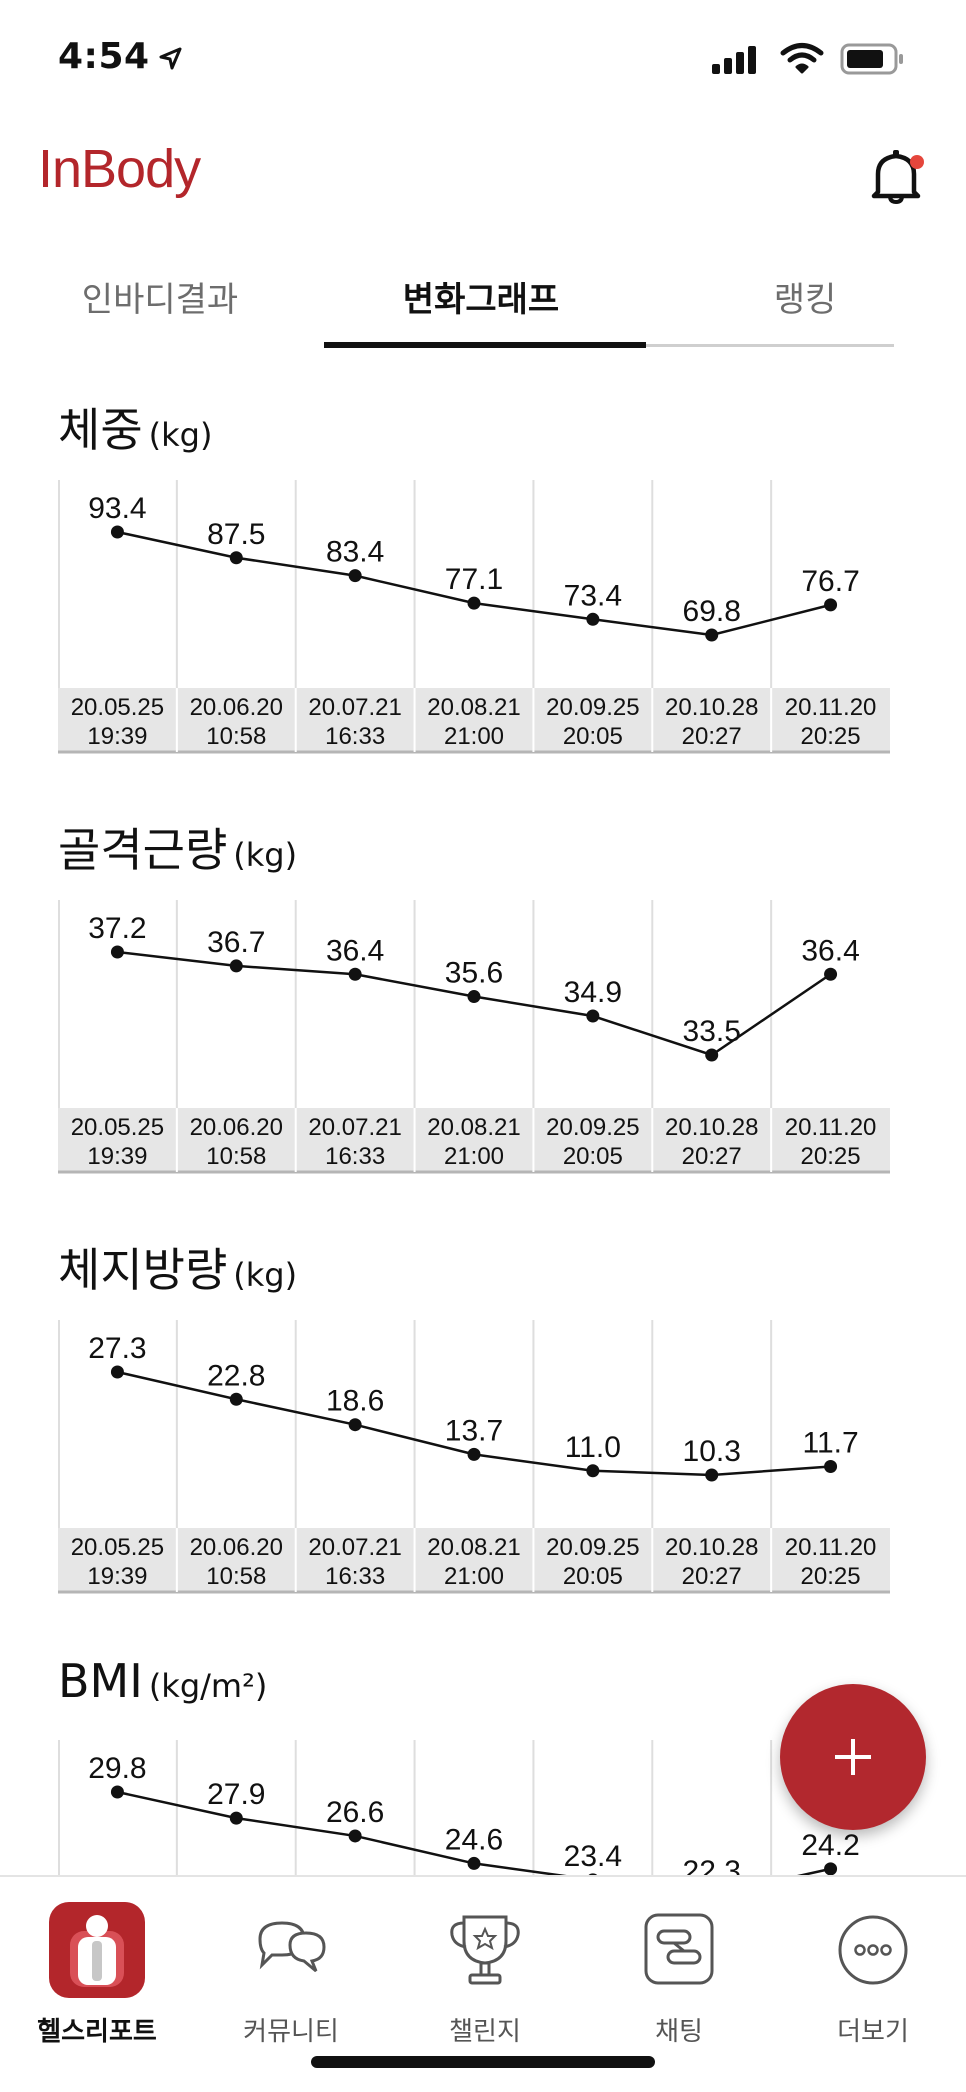 This screenshot has height=2092, width=966. I want to click on data-label: 27.3, so click(117, 1348).